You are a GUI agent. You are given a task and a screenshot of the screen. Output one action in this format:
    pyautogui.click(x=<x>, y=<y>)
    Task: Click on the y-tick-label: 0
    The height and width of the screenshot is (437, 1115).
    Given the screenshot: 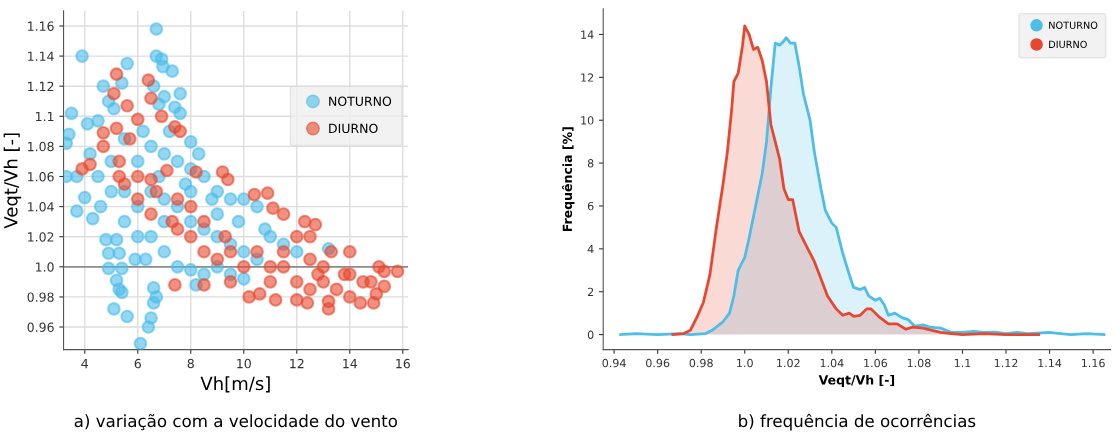 What is the action you would take?
    pyautogui.click(x=590, y=334)
    